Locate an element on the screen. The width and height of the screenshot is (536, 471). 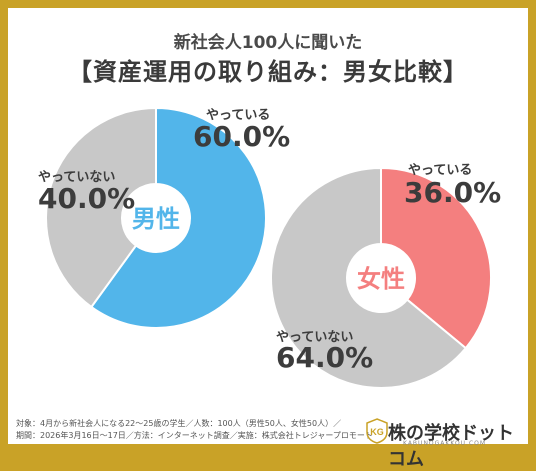
chart-title: 【資産運用の取り組み：男女比較】 is located at coordinates (268, 72).